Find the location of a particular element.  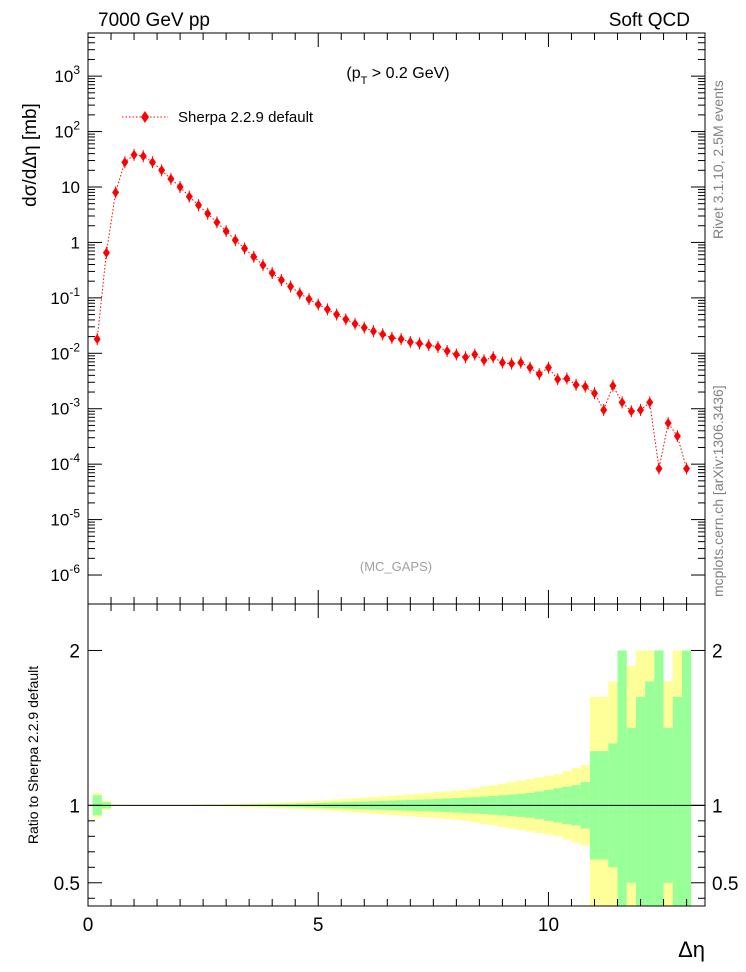

x-tick-label: 10 is located at coordinates (548, 925).